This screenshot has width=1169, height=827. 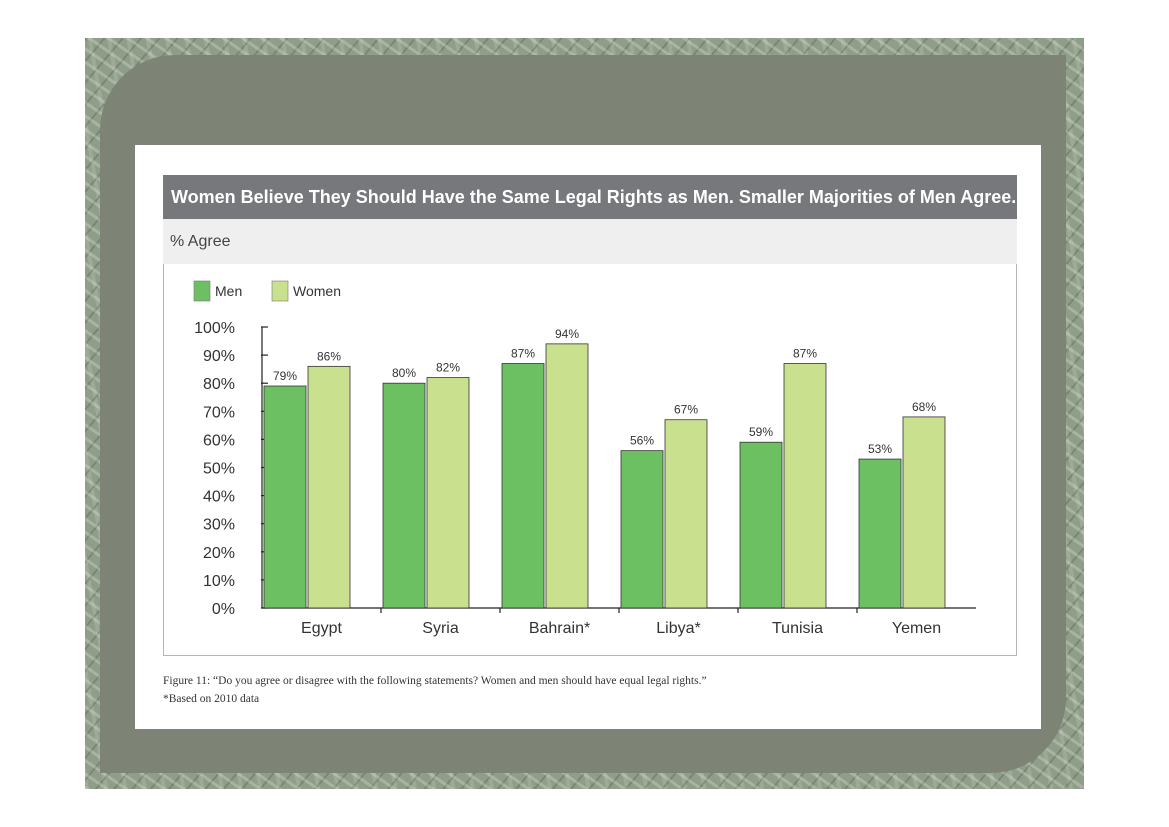 I want to click on bar-label: 82%, so click(x=448, y=368).